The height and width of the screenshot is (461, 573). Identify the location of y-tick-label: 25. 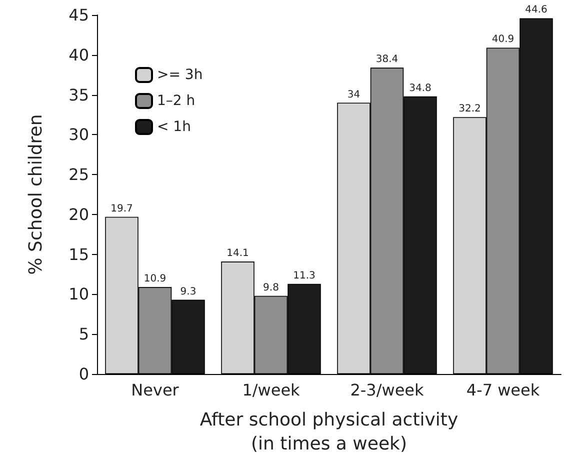
(78, 174).